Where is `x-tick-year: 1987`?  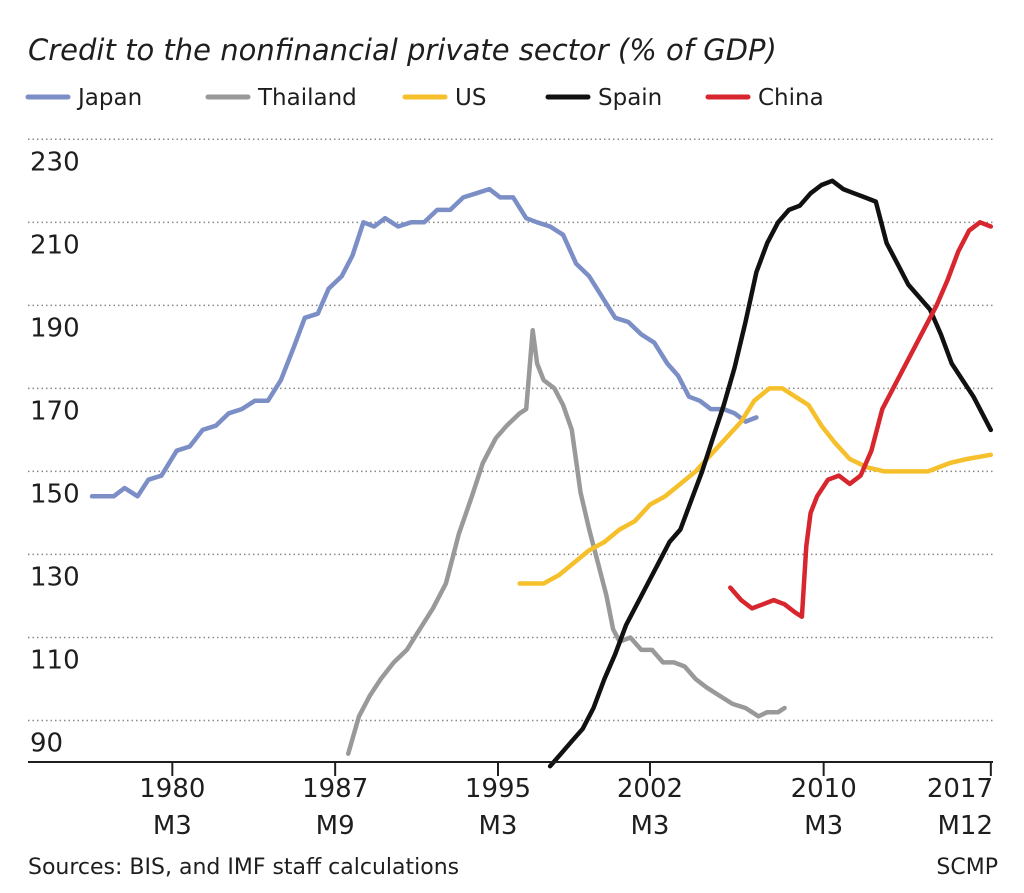 x-tick-year: 1987 is located at coordinates (335, 789).